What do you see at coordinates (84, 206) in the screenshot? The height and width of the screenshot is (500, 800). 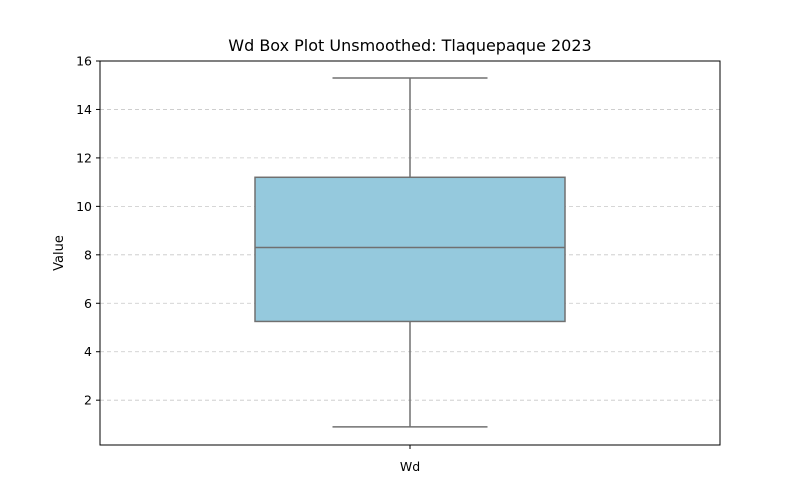 I see `y-tick-label: 10` at bounding box center [84, 206].